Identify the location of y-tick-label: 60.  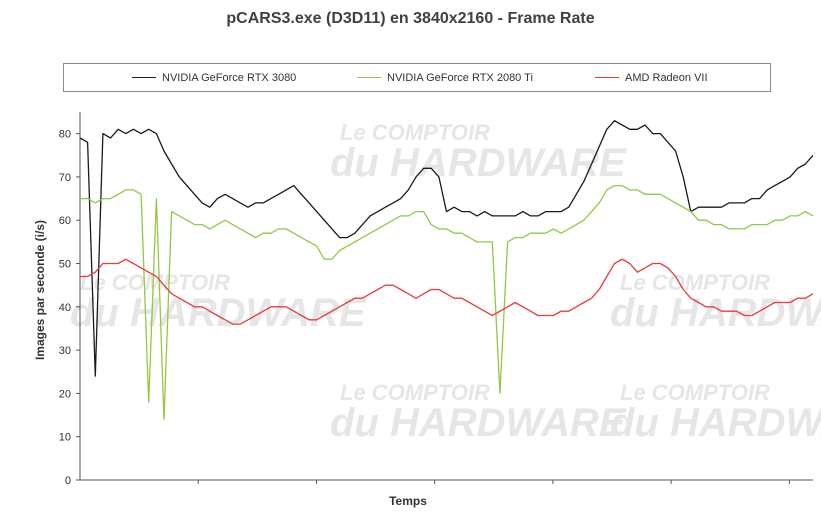
(65, 221).